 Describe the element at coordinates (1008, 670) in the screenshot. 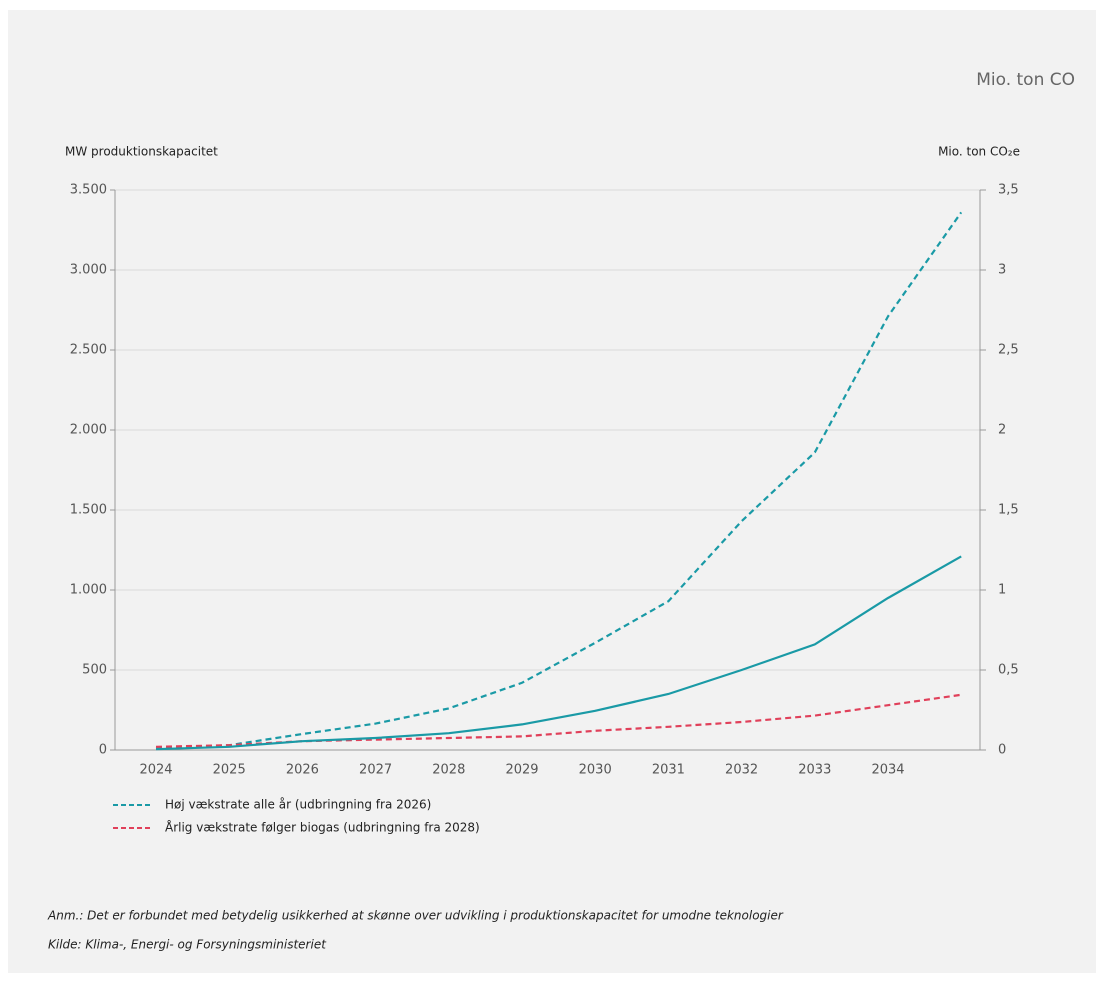

I see `y2-tick-label: 0,5` at that location.